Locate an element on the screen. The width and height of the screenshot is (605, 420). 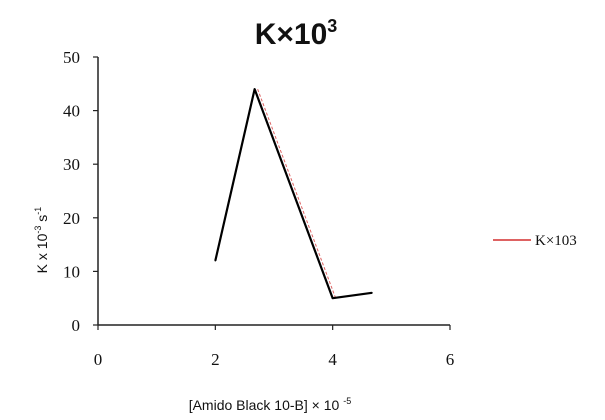
x-axis-label: [Amido Black 10-B] × 10 -5 is located at coordinates (270, 404).